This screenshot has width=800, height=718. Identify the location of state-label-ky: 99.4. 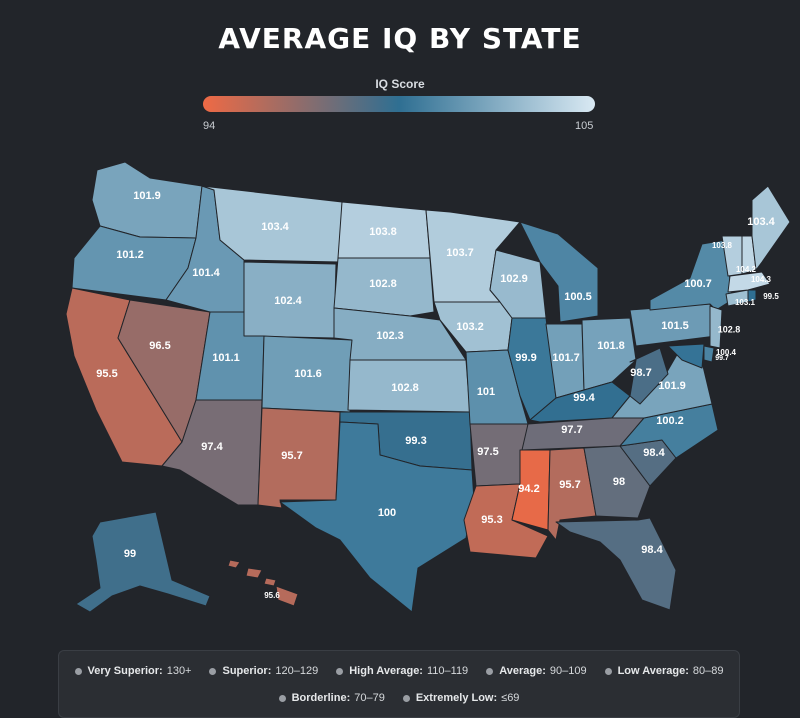
(584, 398).